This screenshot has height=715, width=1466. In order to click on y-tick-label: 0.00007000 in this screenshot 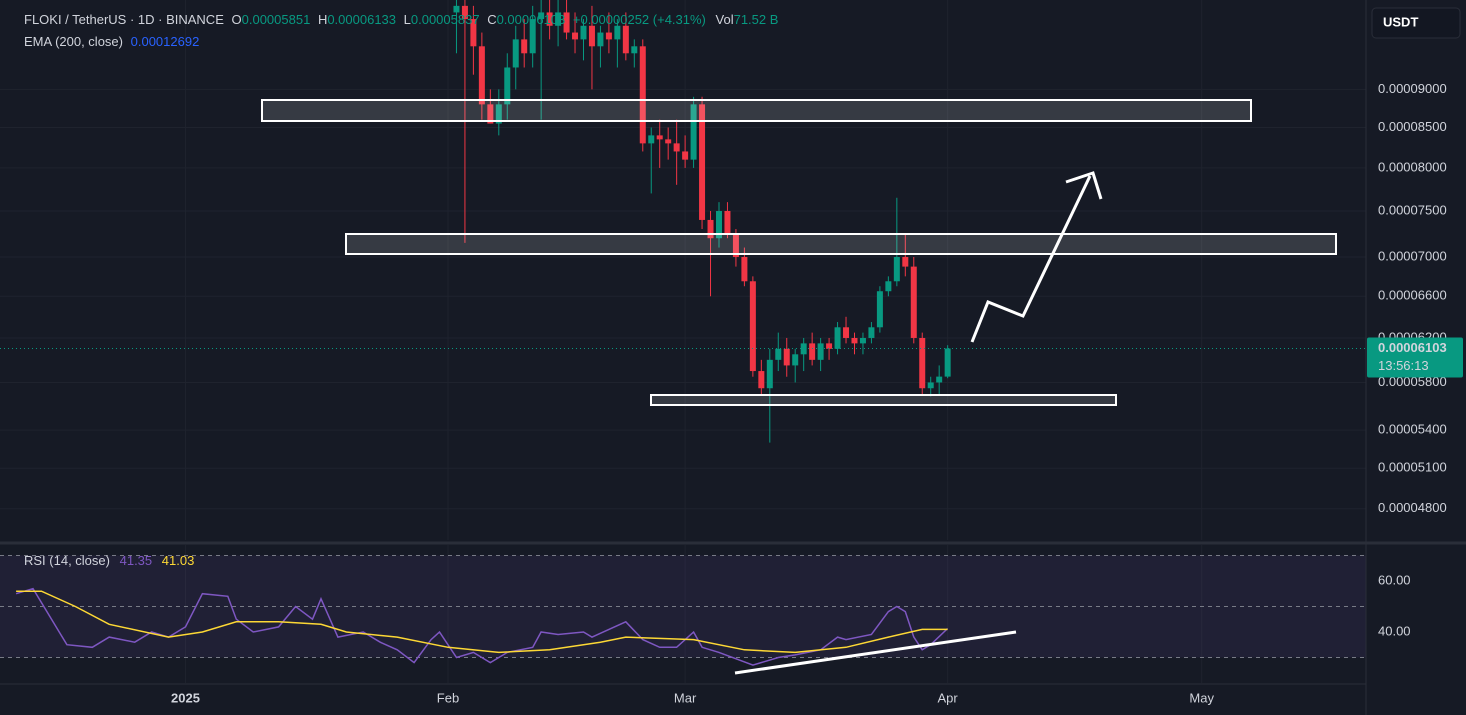, I will do `click(1412, 255)`.